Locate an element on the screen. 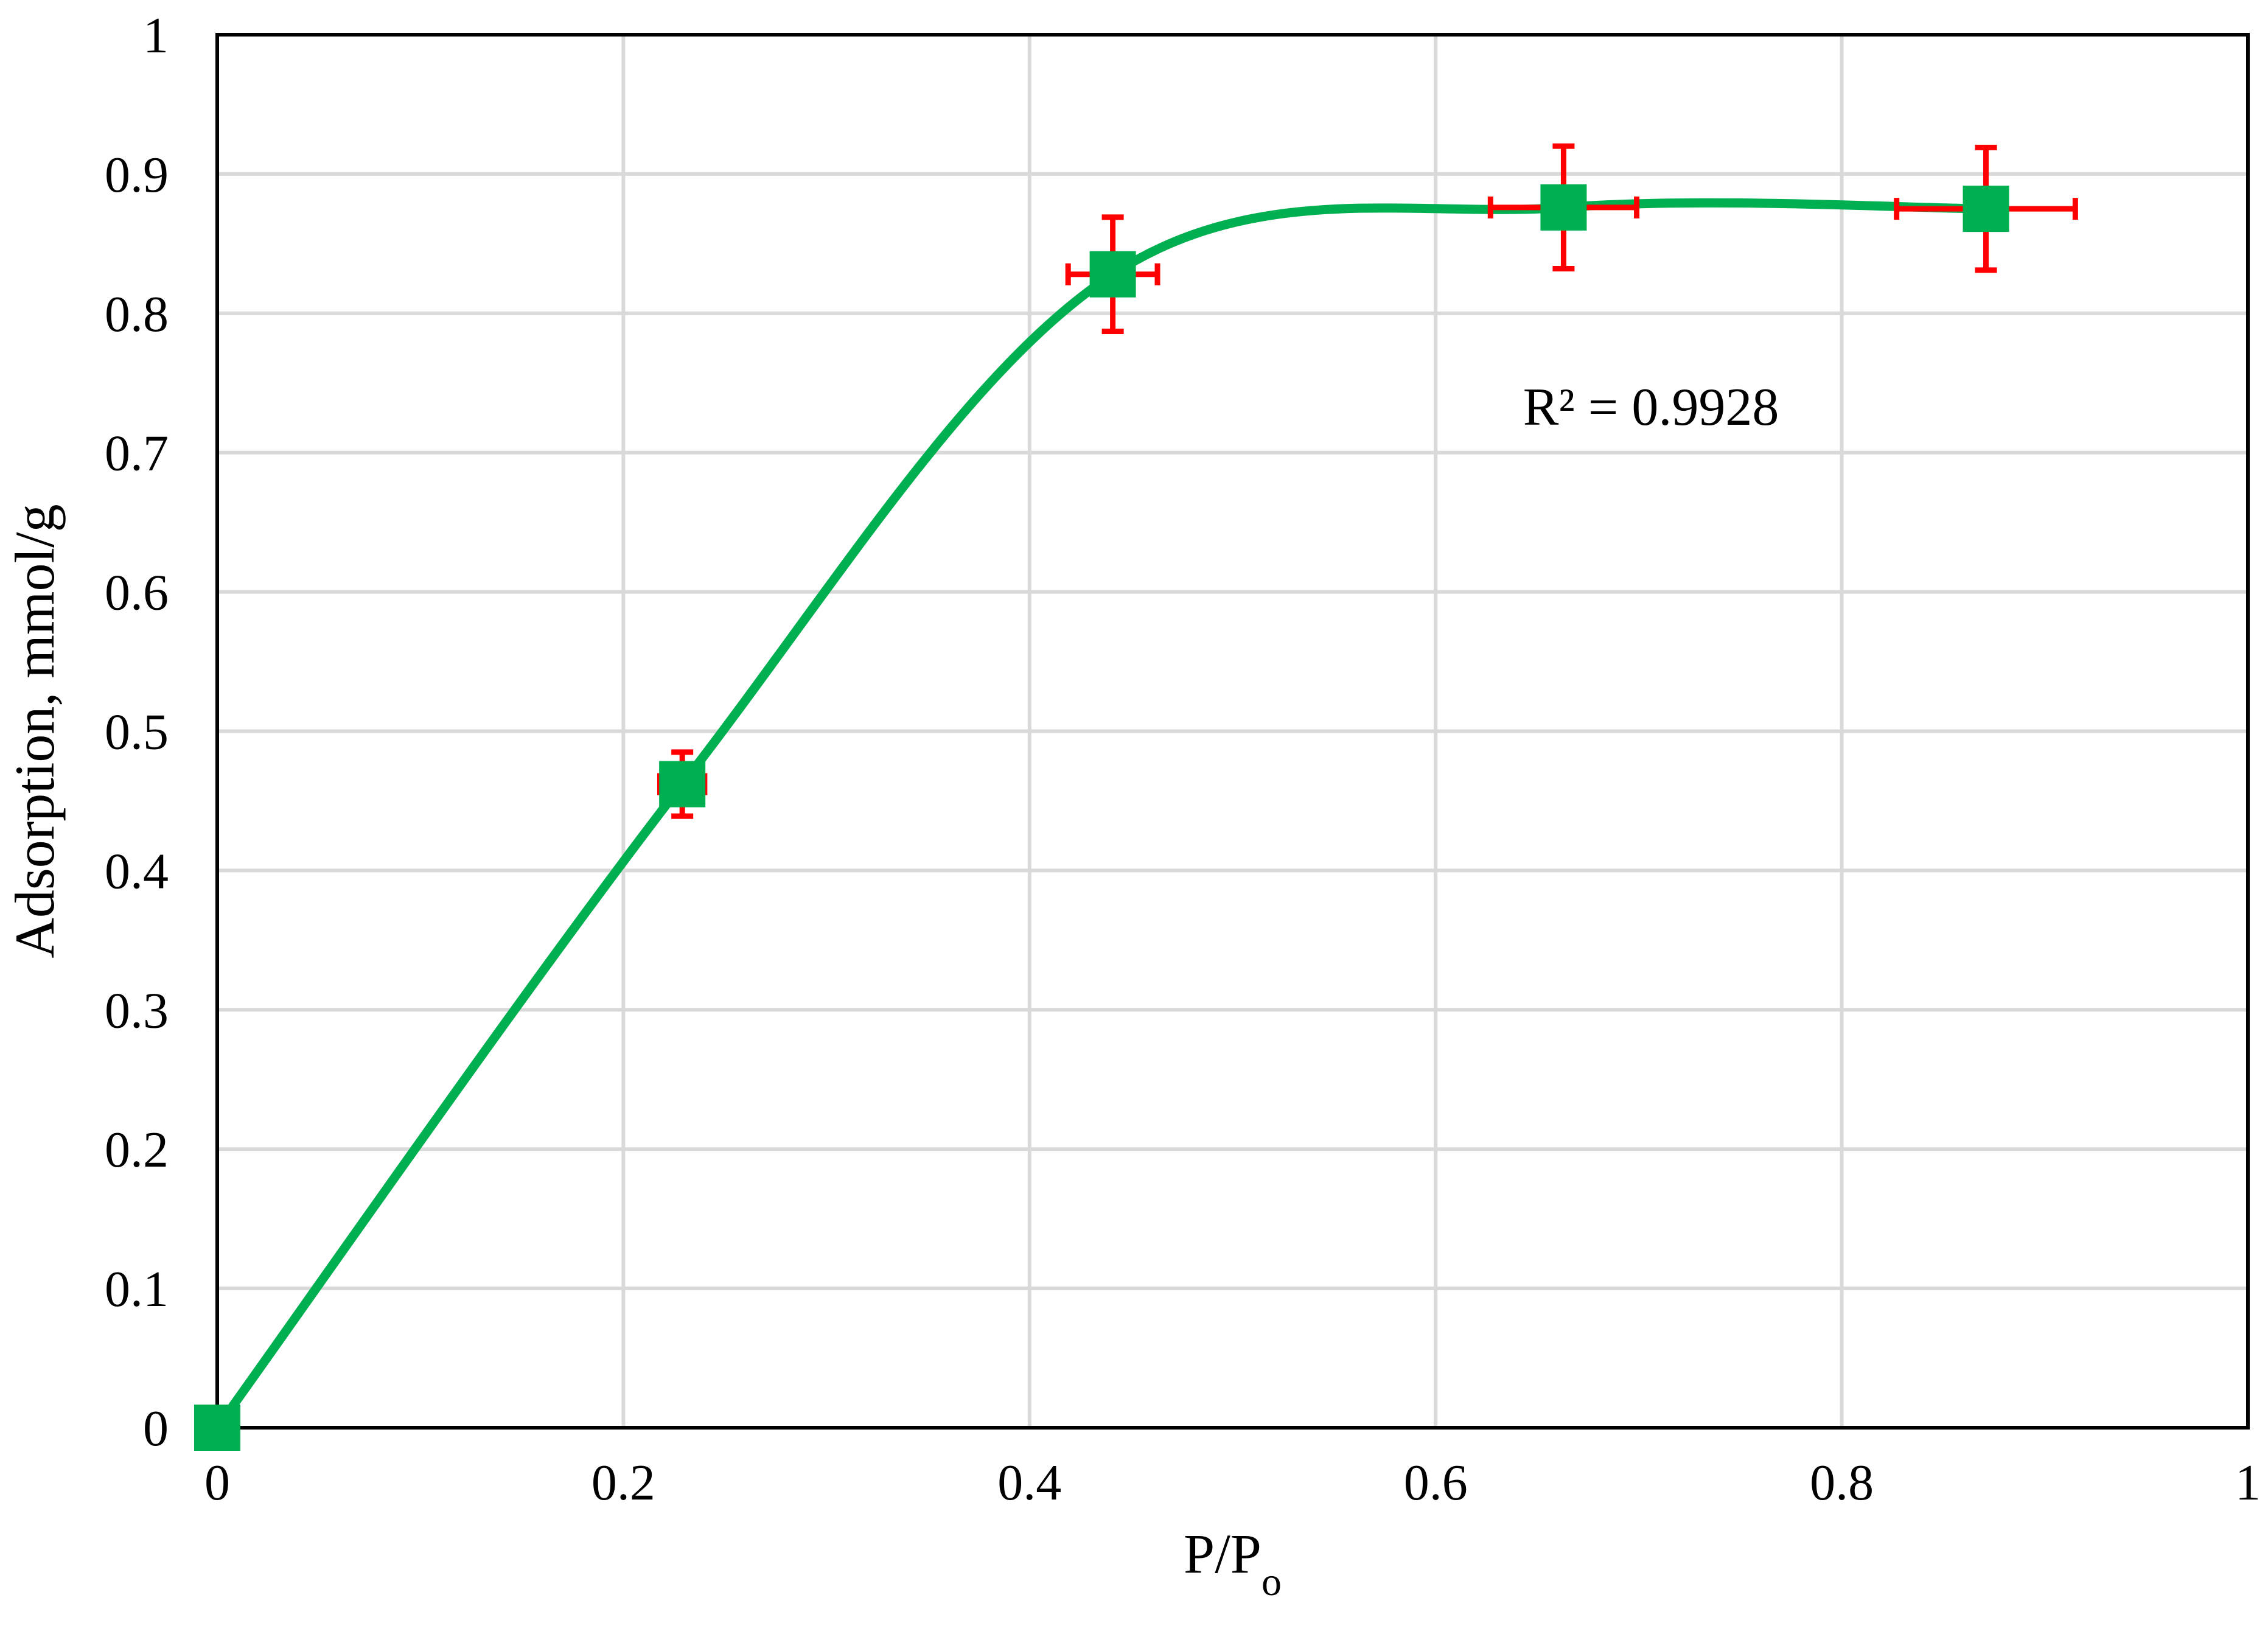  x-tick-label: 0.2 is located at coordinates (623, 1482).